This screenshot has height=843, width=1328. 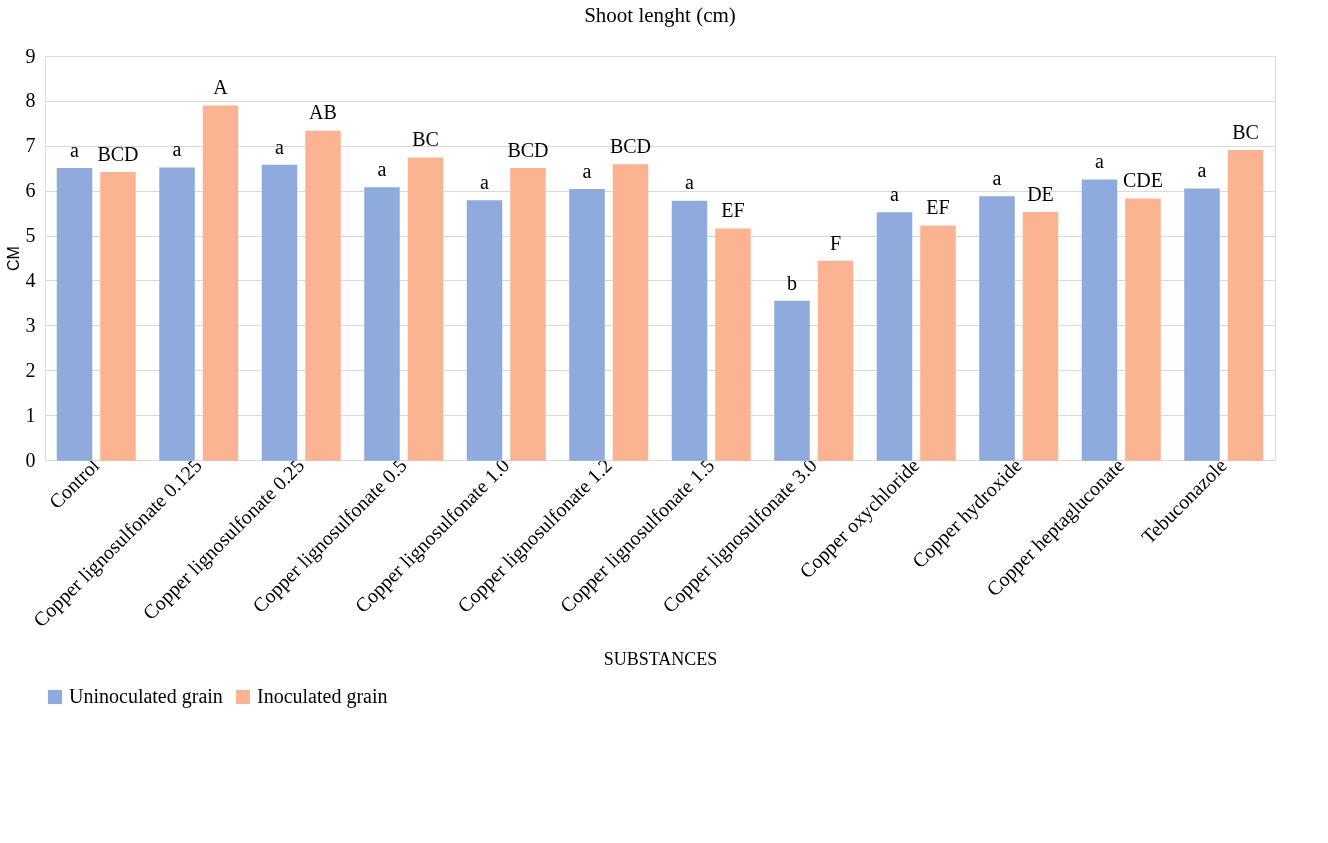 I want to click on annotation: A, so click(x=221, y=87).